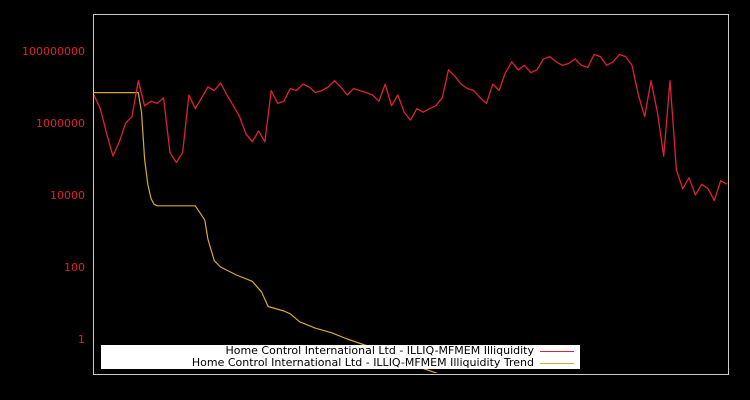 The width and height of the screenshot is (750, 400). I want to click on y-tick-label: 1000000, so click(60, 123).